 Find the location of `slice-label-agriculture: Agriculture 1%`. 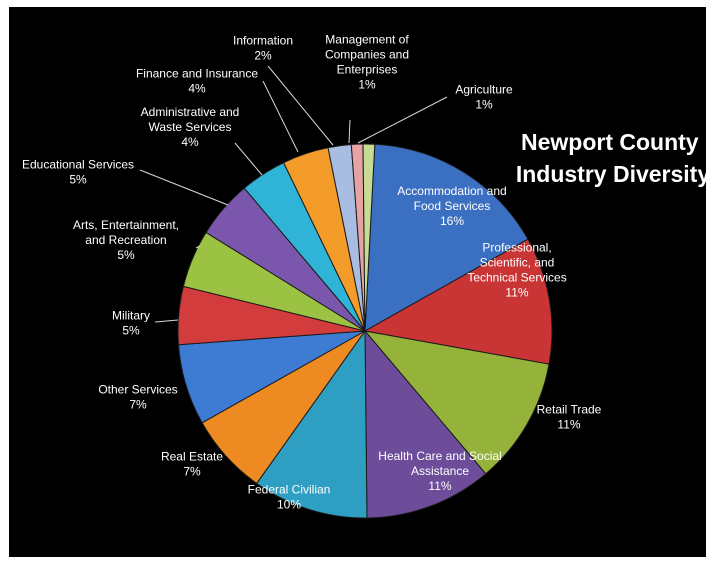

slice-label-agriculture: Agriculture 1% is located at coordinates (484, 97).